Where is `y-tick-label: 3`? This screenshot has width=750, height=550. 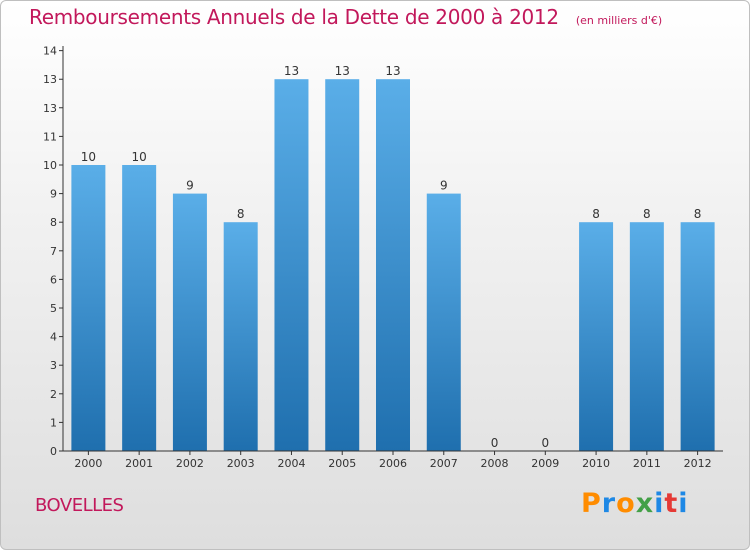
y-tick-label: 3 is located at coordinates (53, 365).